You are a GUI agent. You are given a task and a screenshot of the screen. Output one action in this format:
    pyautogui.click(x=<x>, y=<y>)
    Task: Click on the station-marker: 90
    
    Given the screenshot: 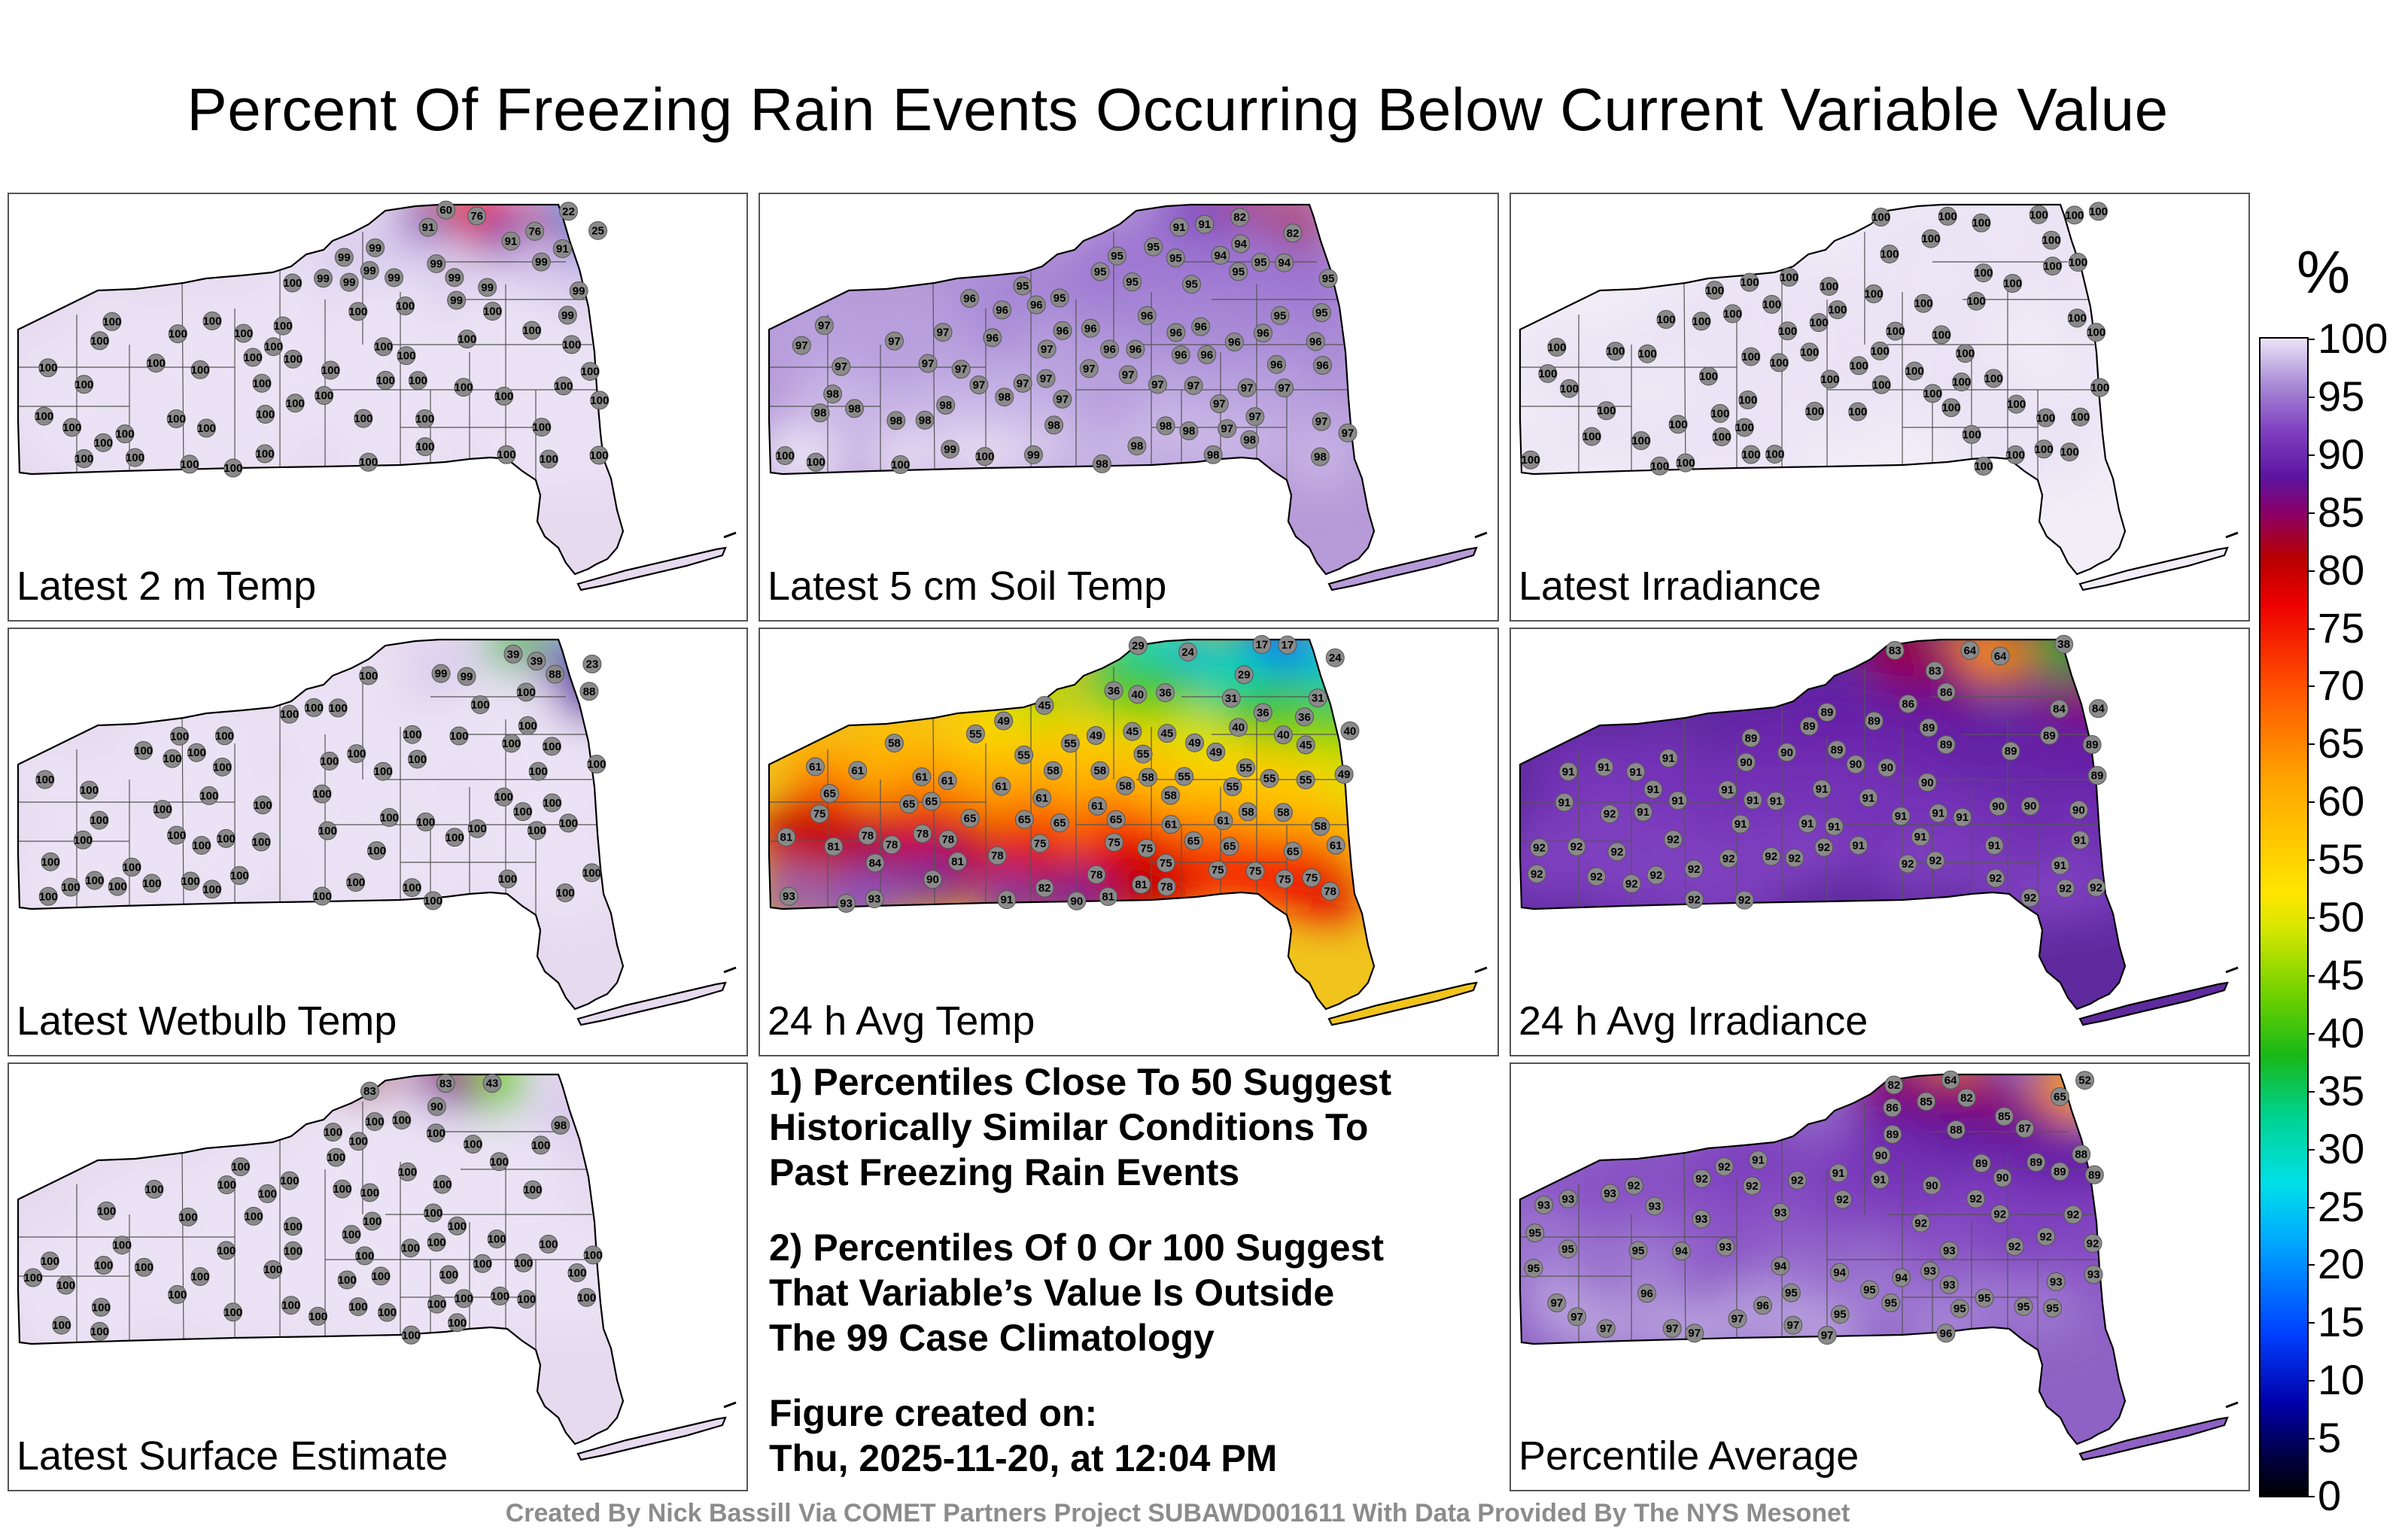 What is the action you would take?
    pyautogui.click(x=2002, y=1177)
    